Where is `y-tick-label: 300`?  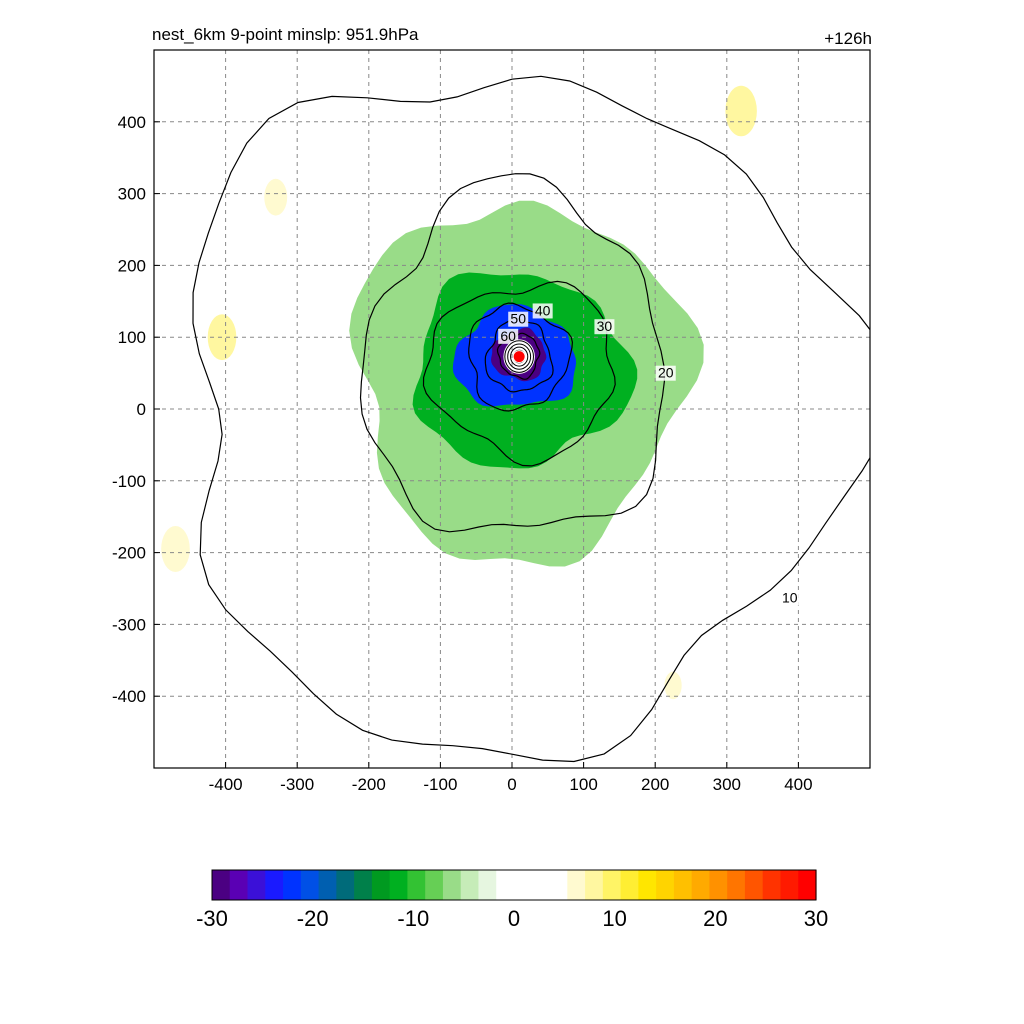 y-tick-label: 300 is located at coordinates (132, 194).